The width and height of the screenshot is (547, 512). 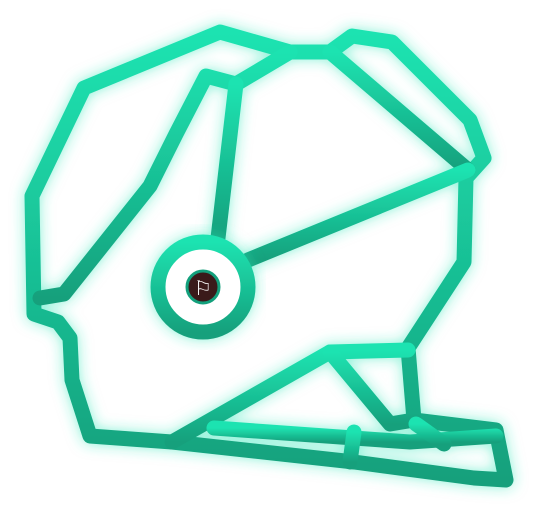 What do you see at coordinates (399, 111) in the screenshot?
I see `helmet-crest-line` at bounding box center [399, 111].